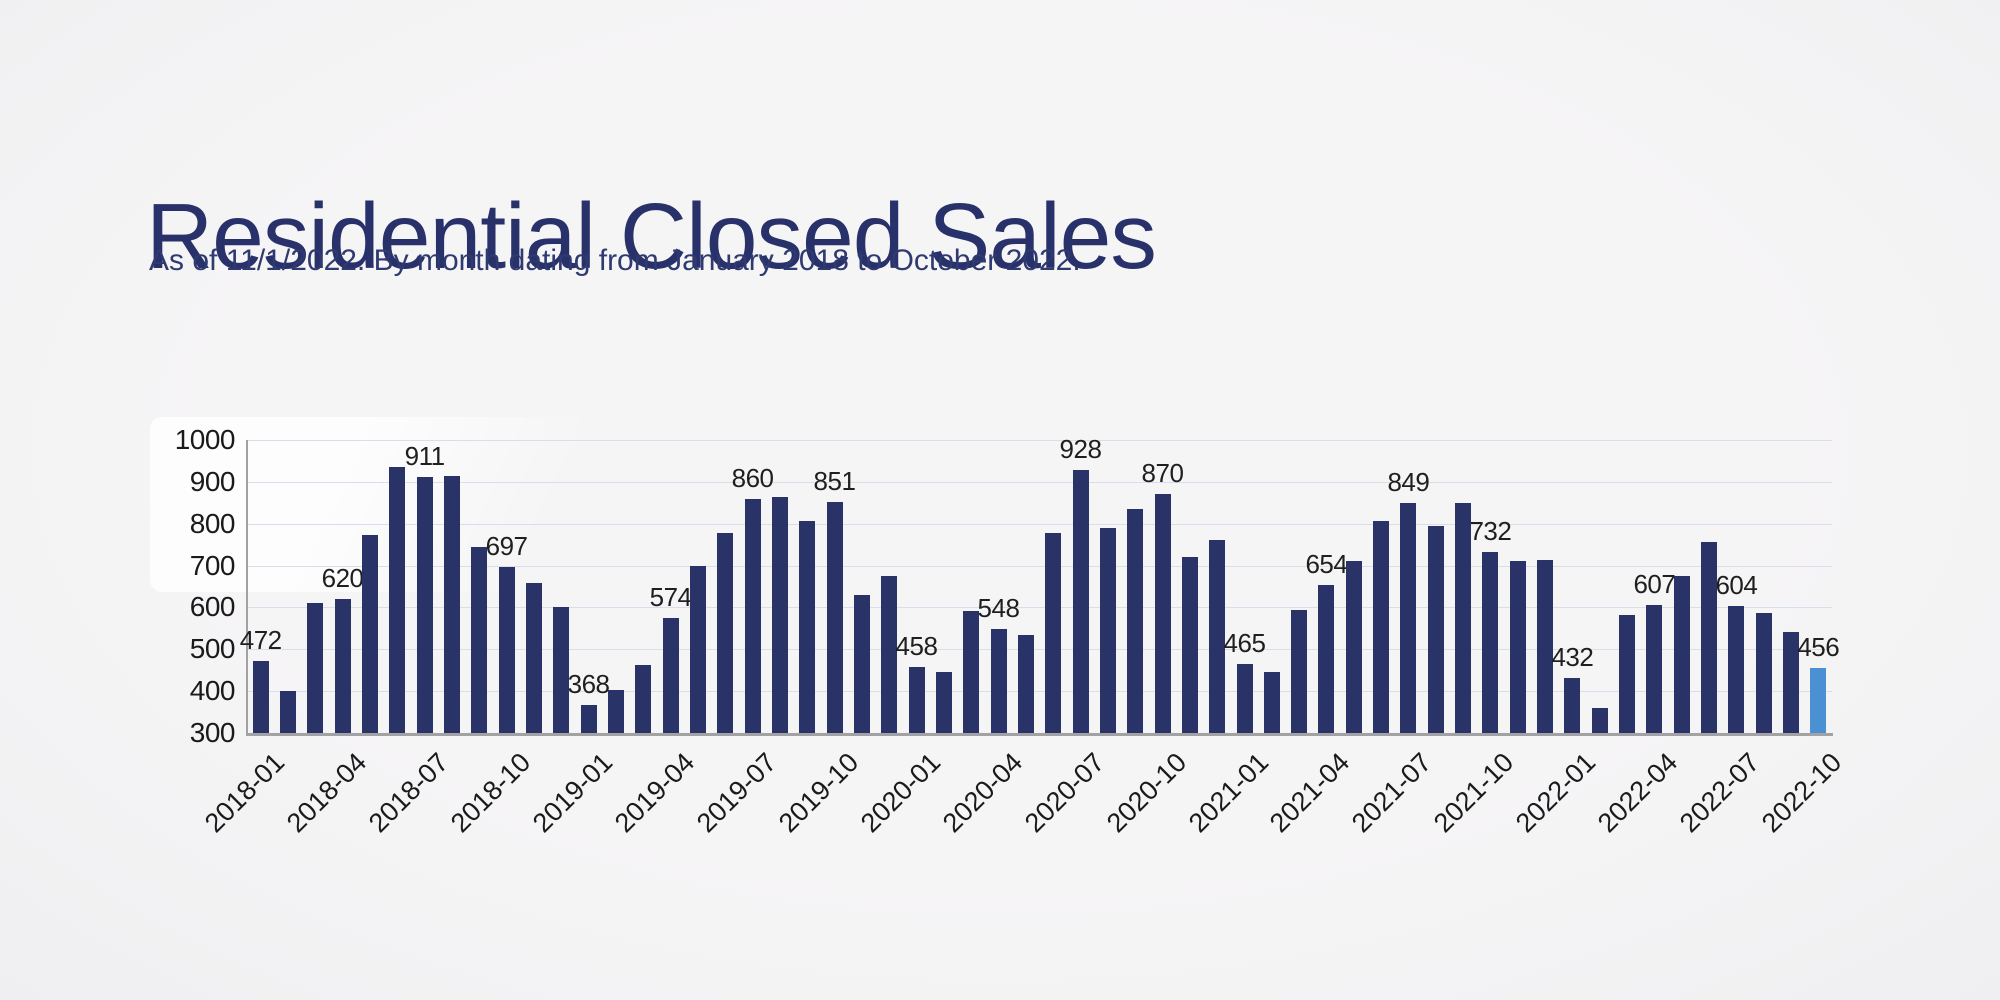 The height and width of the screenshot is (1000, 2000). I want to click on bar-value-label: 472, so click(260, 640).